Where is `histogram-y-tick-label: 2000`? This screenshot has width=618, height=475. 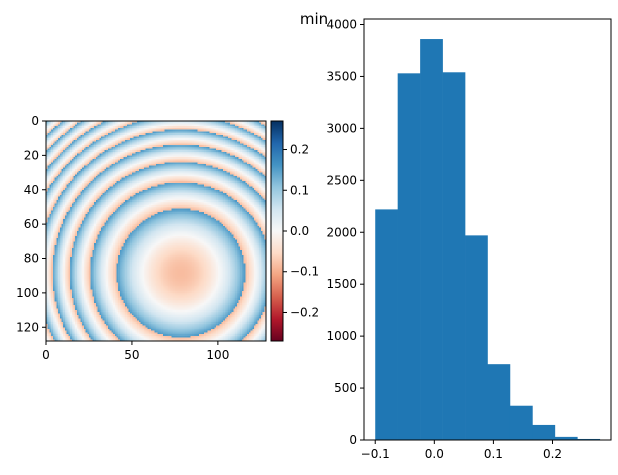
histogram-y-tick-label: 2000 is located at coordinates (341, 232).